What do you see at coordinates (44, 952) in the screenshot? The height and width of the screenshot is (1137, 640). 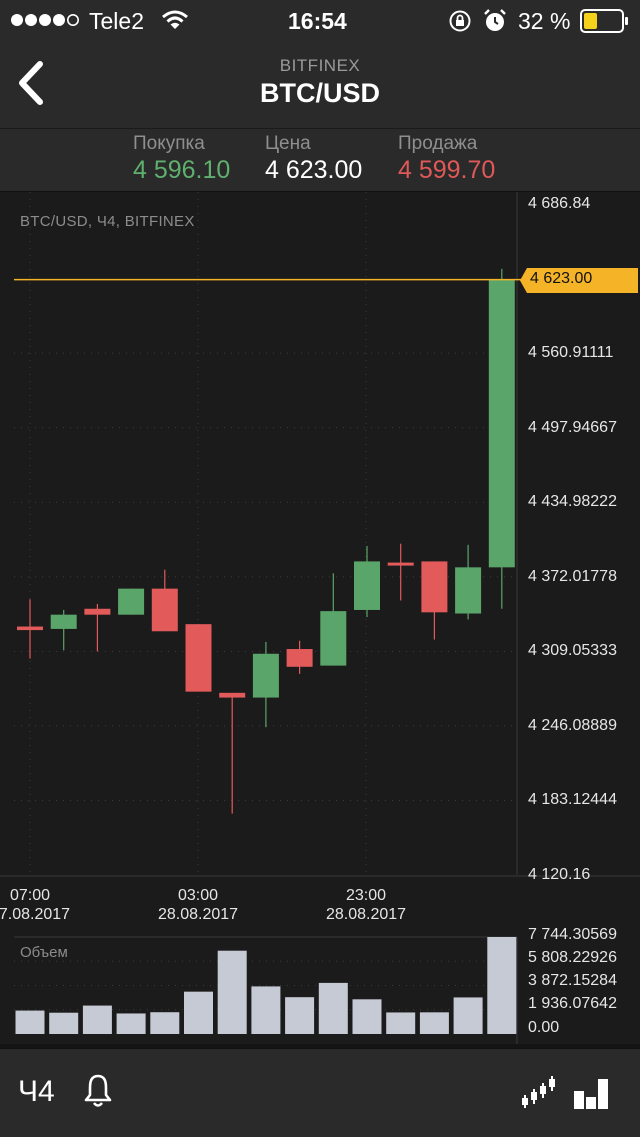 I see `volume-label: Объем` at bounding box center [44, 952].